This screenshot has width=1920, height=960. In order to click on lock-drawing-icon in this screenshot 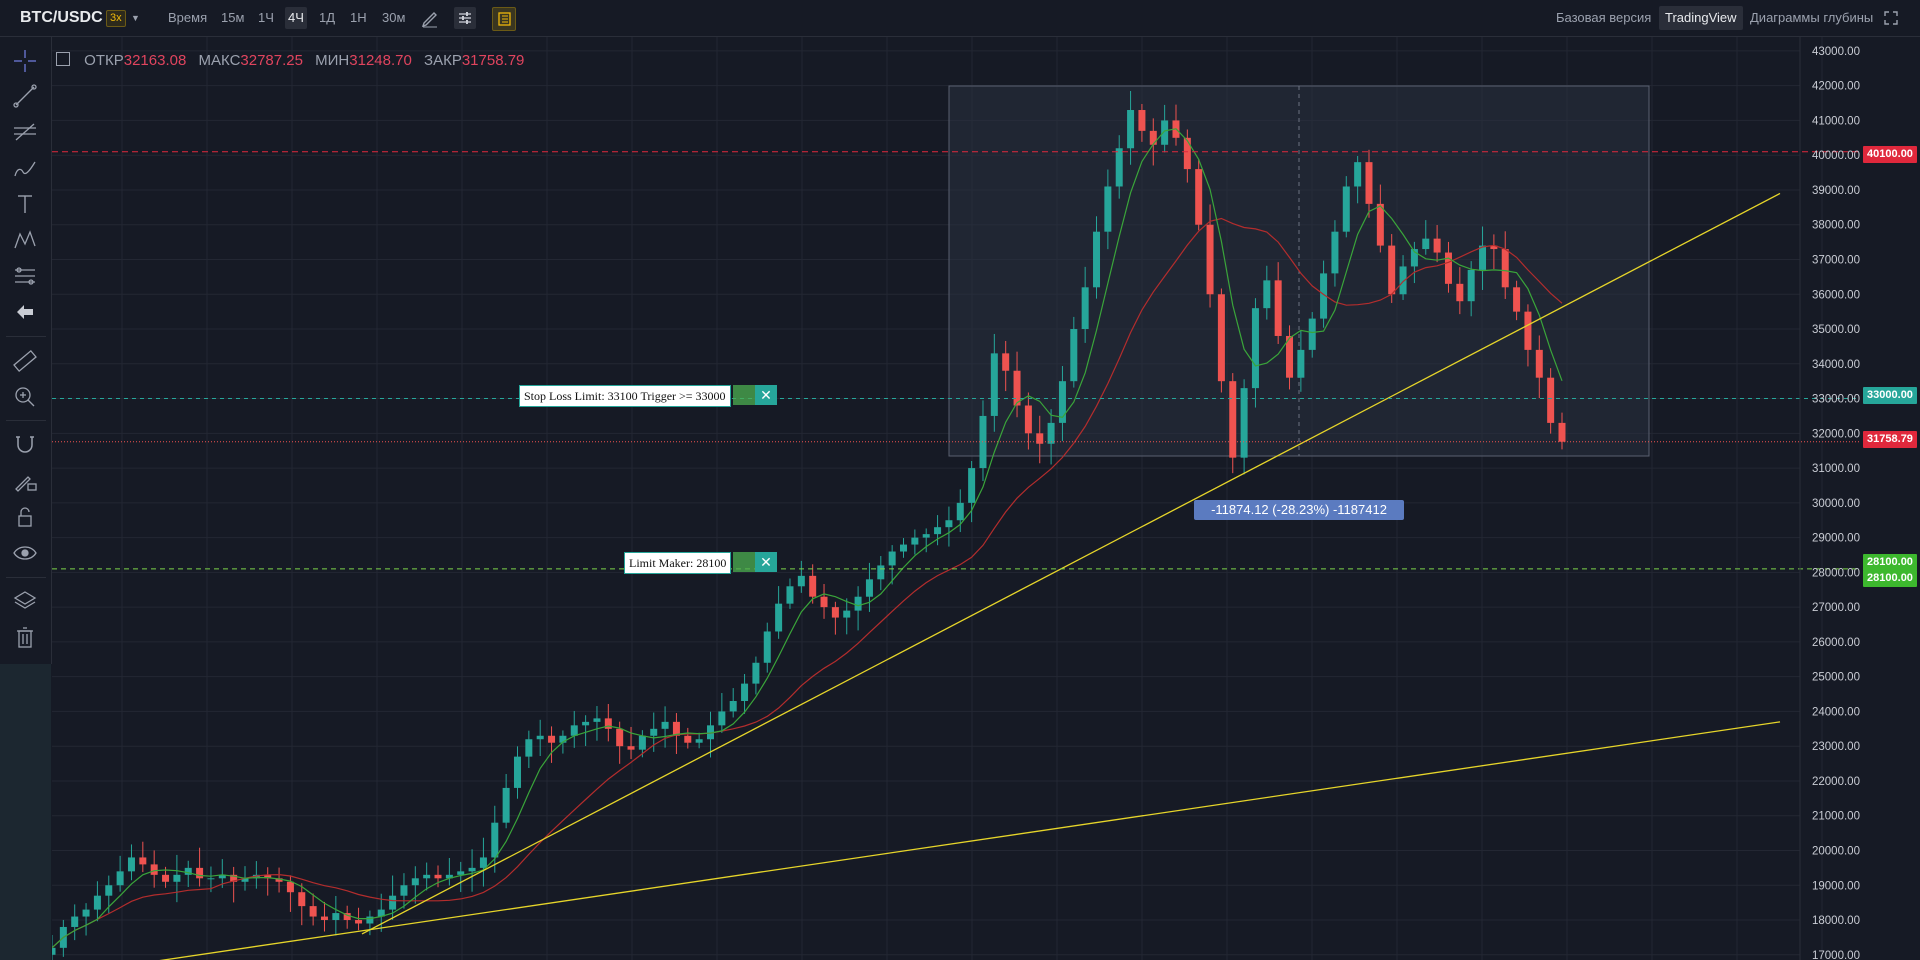, I will do `click(25, 481)`.